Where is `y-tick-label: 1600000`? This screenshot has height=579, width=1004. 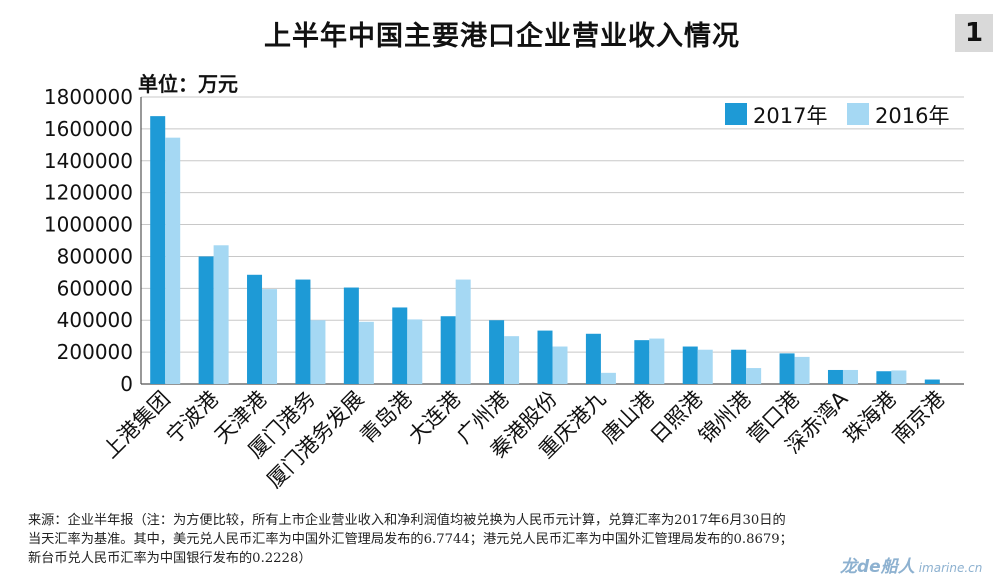 y-tick-label: 1600000 is located at coordinates (88, 129).